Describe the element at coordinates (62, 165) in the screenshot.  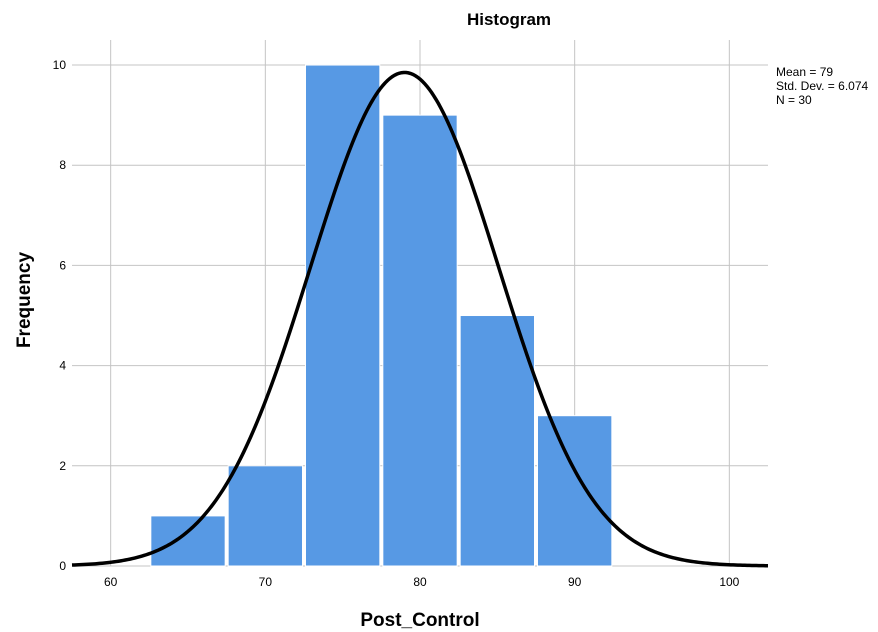
I see `y-tick-label: 8` at that location.